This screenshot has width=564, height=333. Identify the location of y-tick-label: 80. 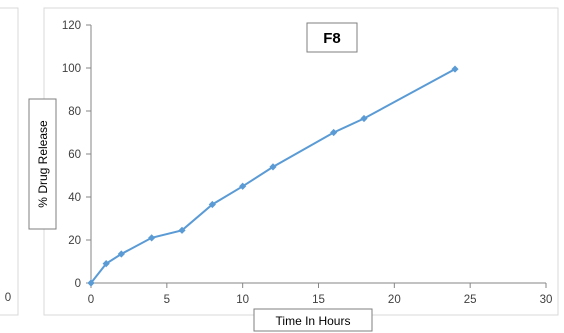
(74, 112).